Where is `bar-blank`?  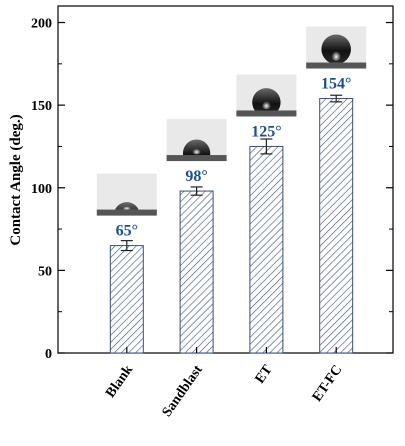
bar-blank is located at coordinates (126, 299).